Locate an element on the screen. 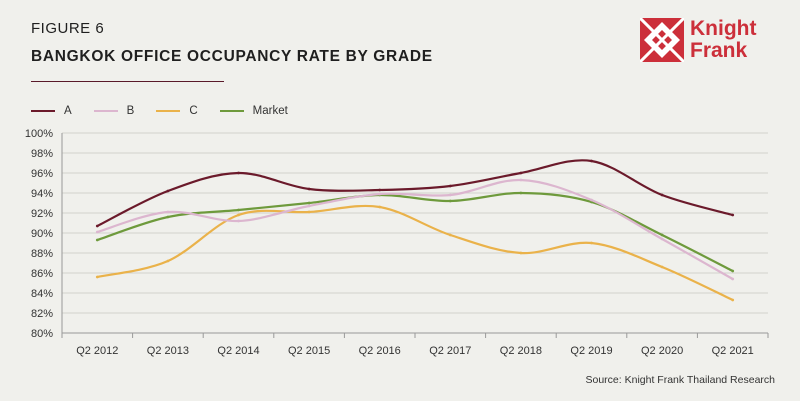 The height and width of the screenshot is (401, 800). logo-wordmark: Knight Frank is located at coordinates (723, 40).